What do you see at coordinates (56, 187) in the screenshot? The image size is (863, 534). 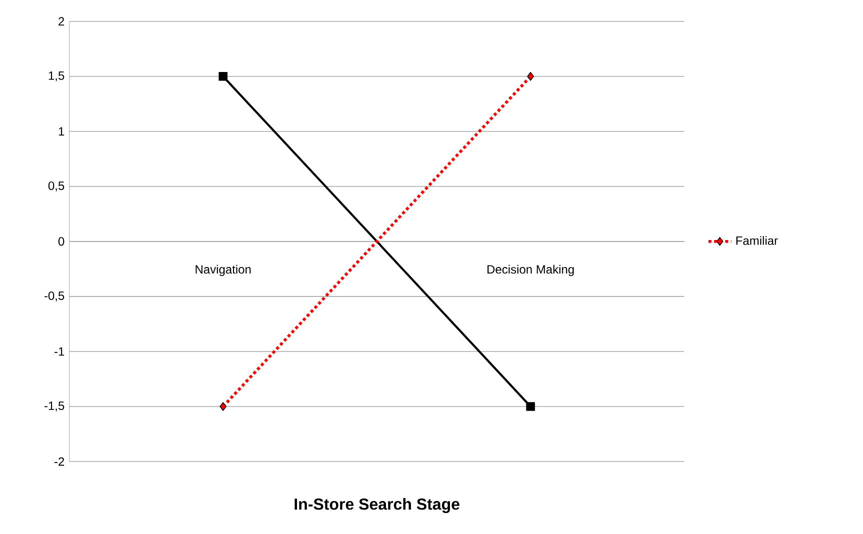 I see `y-tick-label: 0,5` at bounding box center [56, 187].